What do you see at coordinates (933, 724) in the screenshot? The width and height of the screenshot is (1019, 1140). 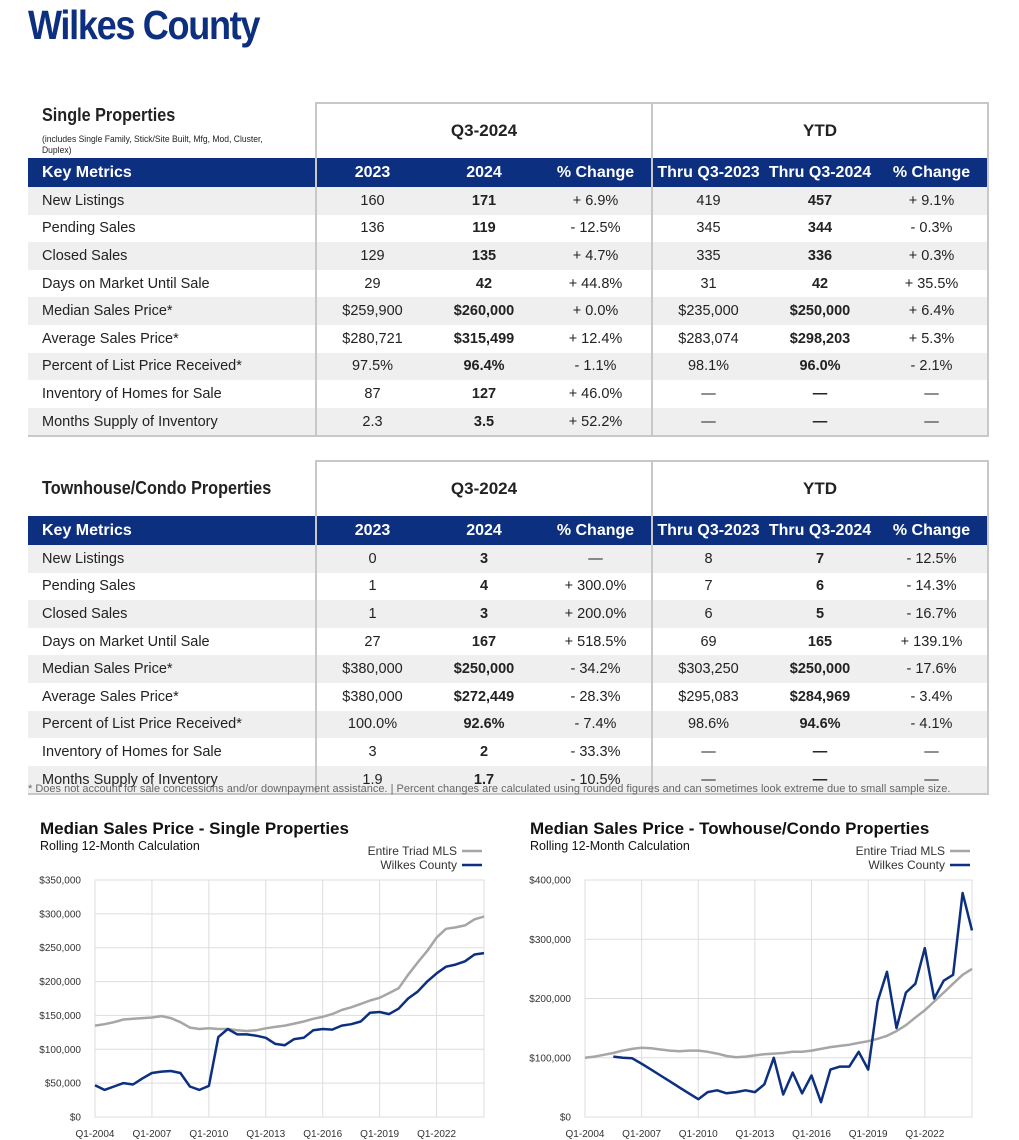 I see `metric-value: - 4.1%` at bounding box center [933, 724].